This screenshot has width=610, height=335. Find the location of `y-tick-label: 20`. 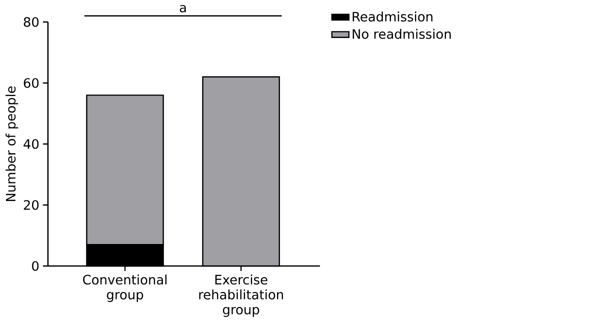

y-tick-label: 20 is located at coordinates (31, 205).